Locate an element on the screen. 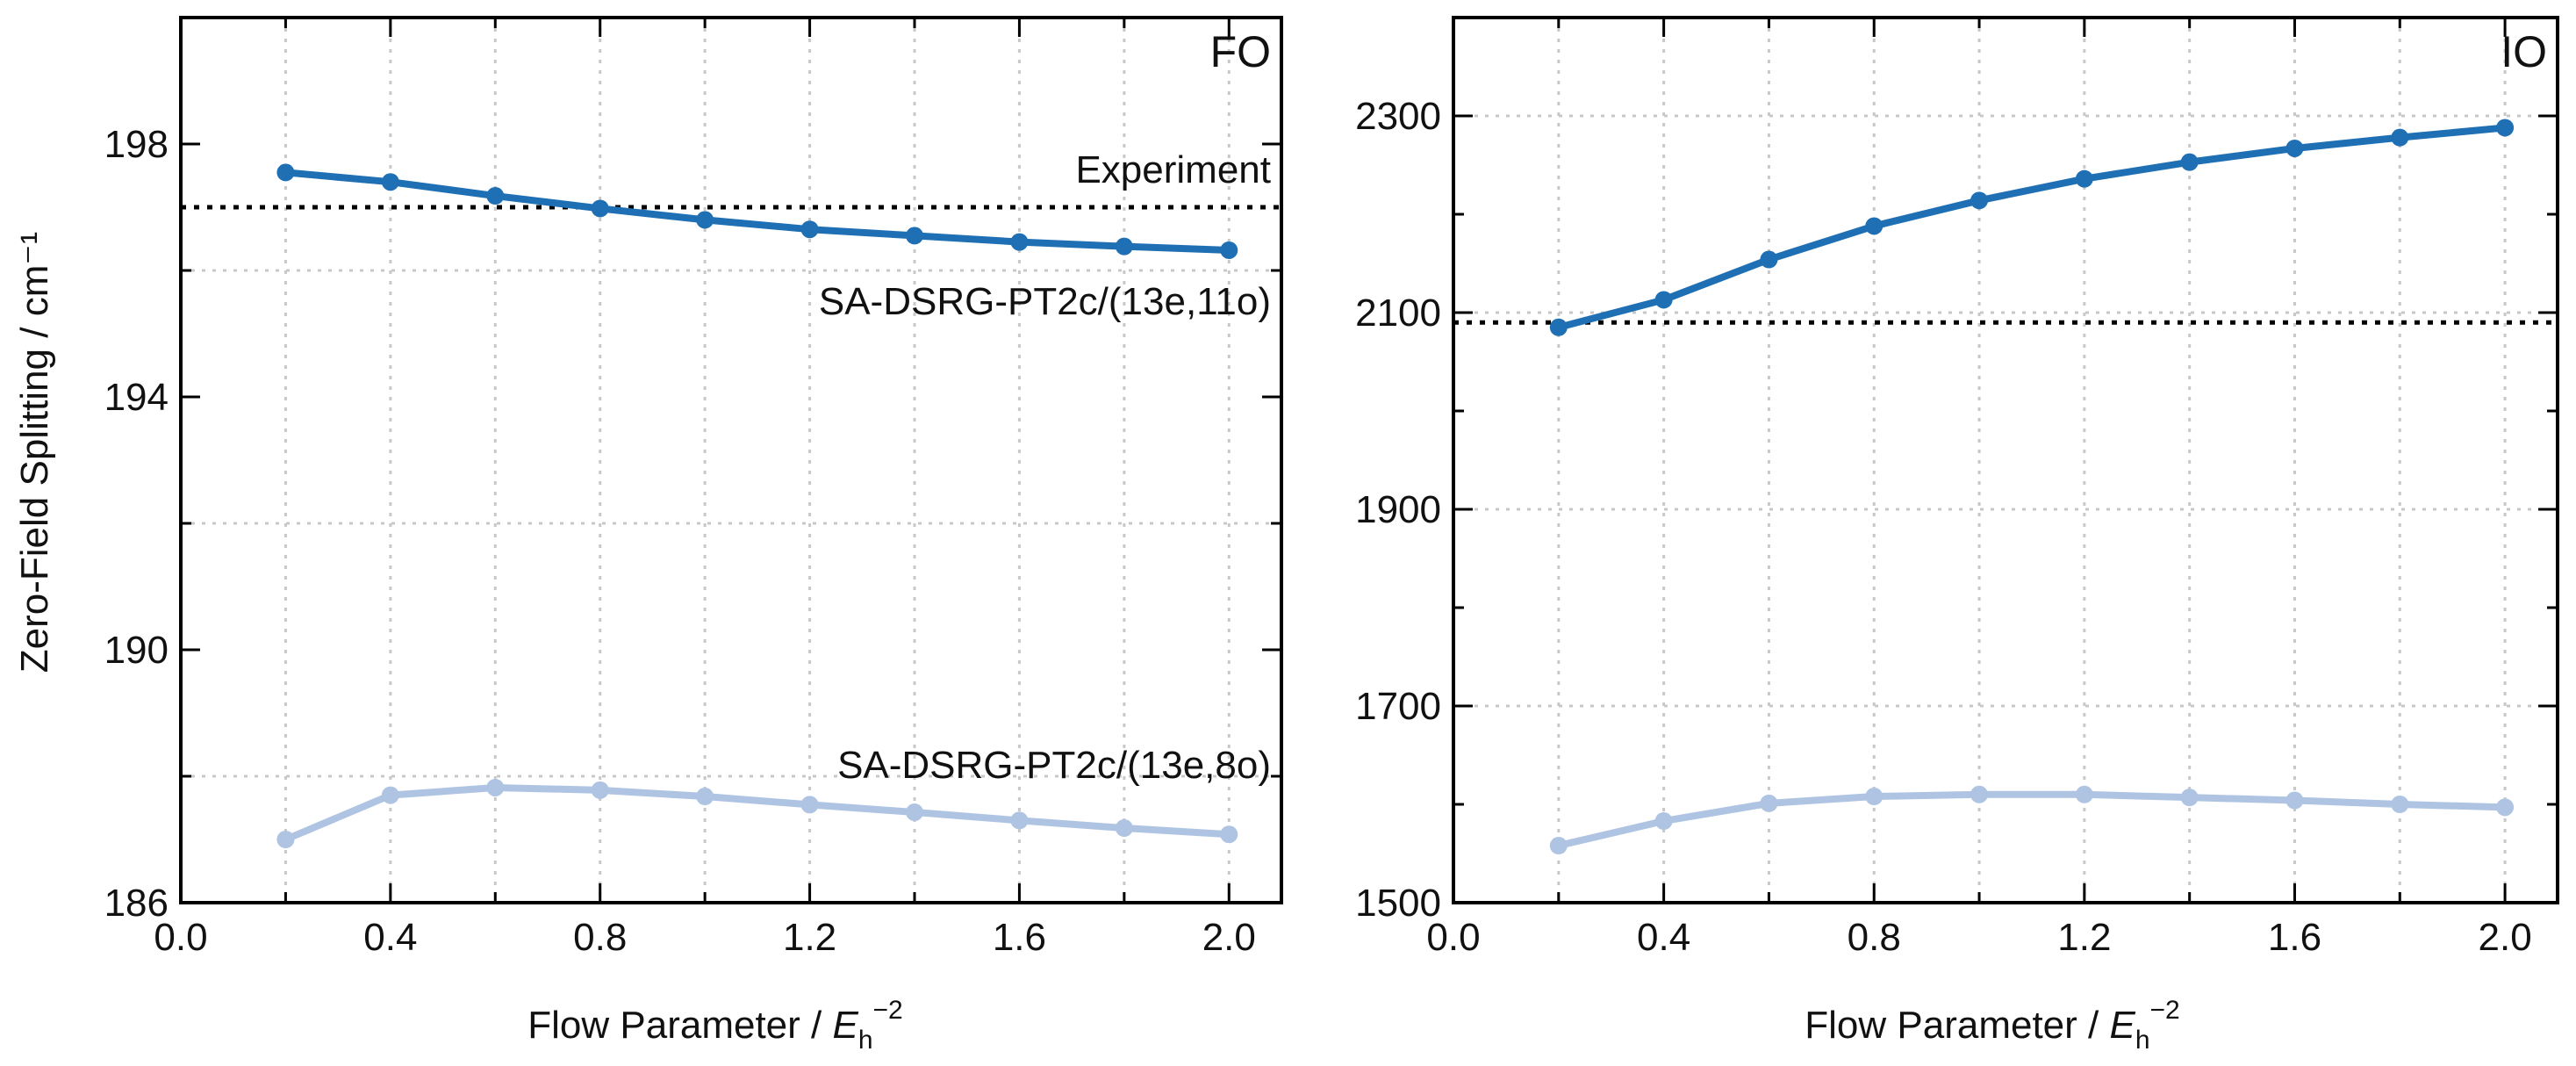  panel-label: FO is located at coordinates (1240, 51).